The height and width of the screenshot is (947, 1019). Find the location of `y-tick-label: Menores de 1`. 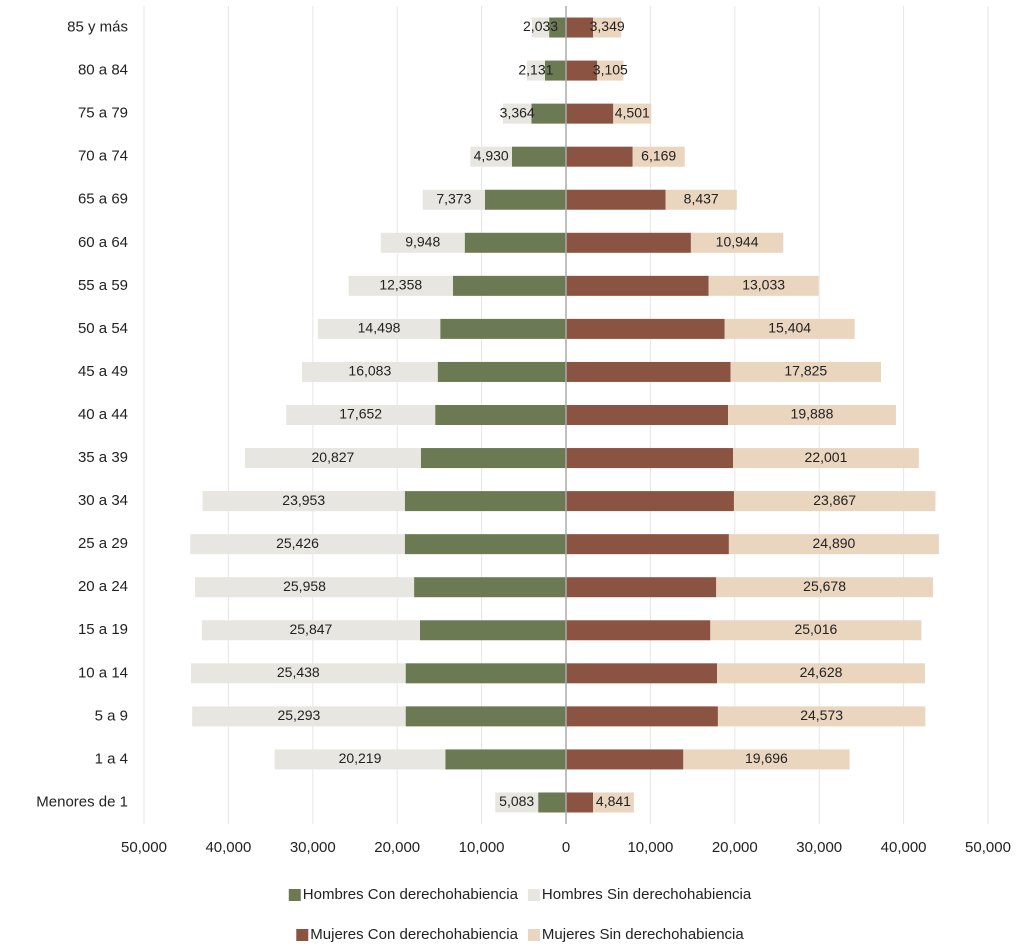

y-tick-label: Menores de 1 is located at coordinates (82, 801).